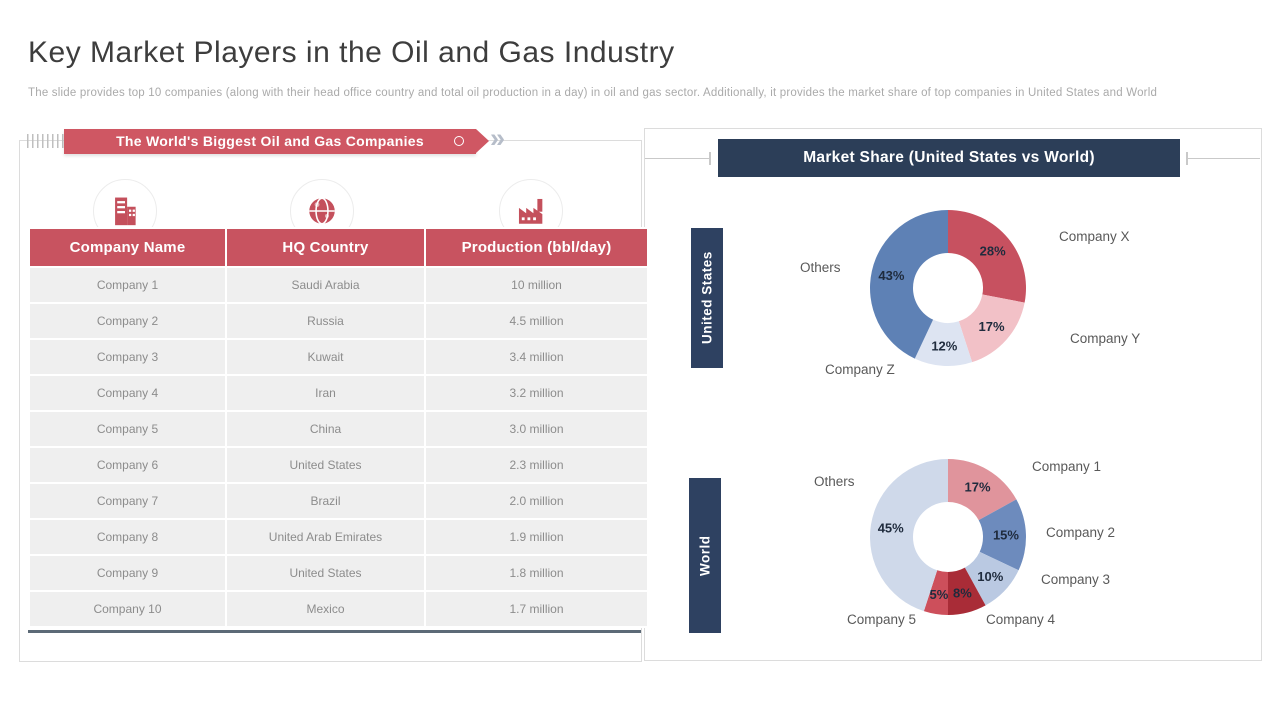 This screenshot has height=720, width=1280. What do you see at coordinates (325, 393) in the screenshot?
I see `table-cell: Iran` at bounding box center [325, 393].